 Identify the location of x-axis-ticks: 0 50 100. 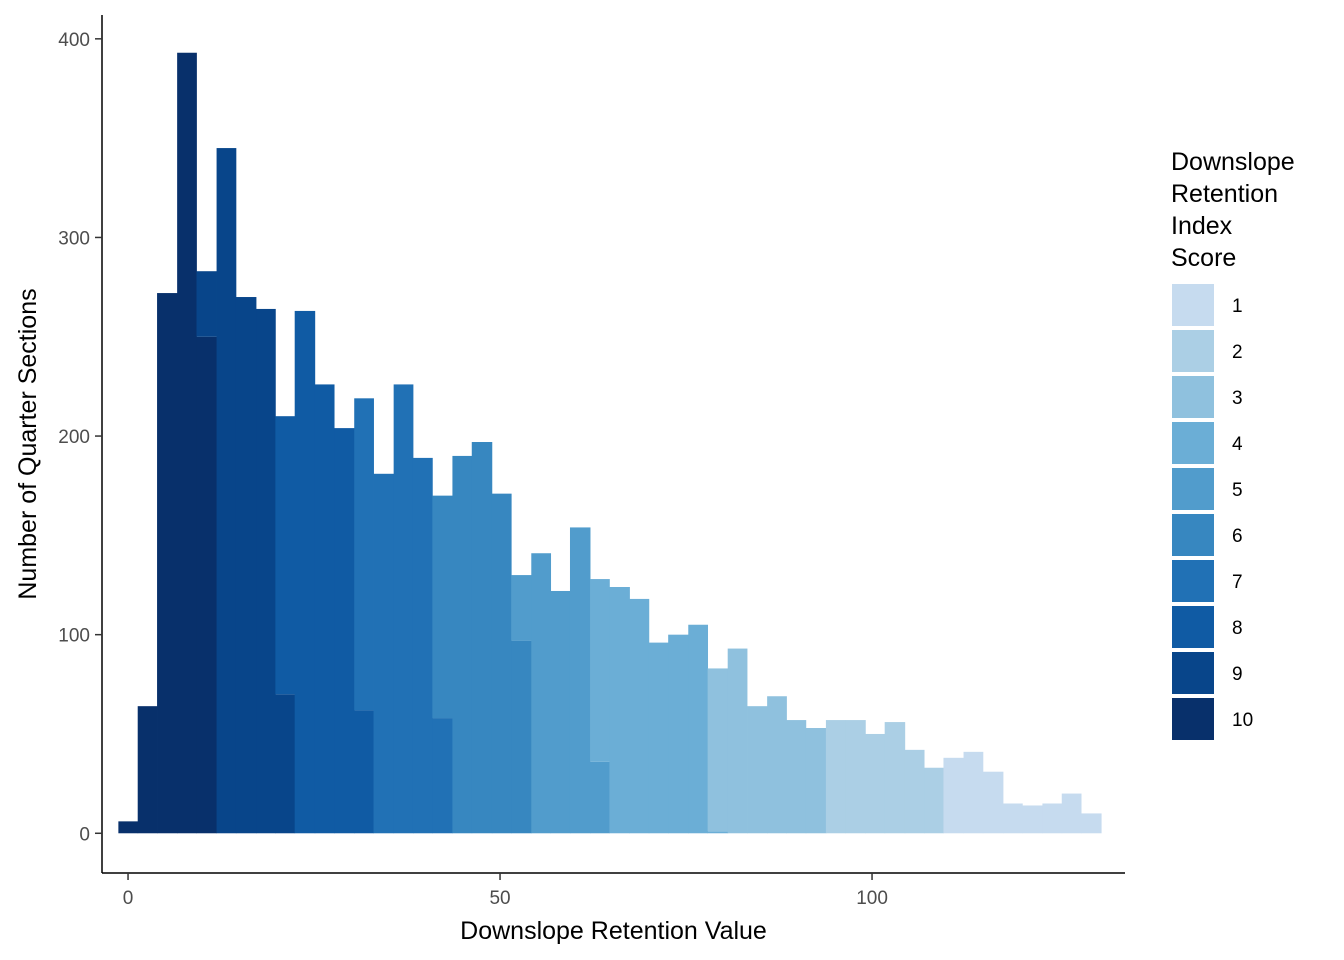
(505, 891).